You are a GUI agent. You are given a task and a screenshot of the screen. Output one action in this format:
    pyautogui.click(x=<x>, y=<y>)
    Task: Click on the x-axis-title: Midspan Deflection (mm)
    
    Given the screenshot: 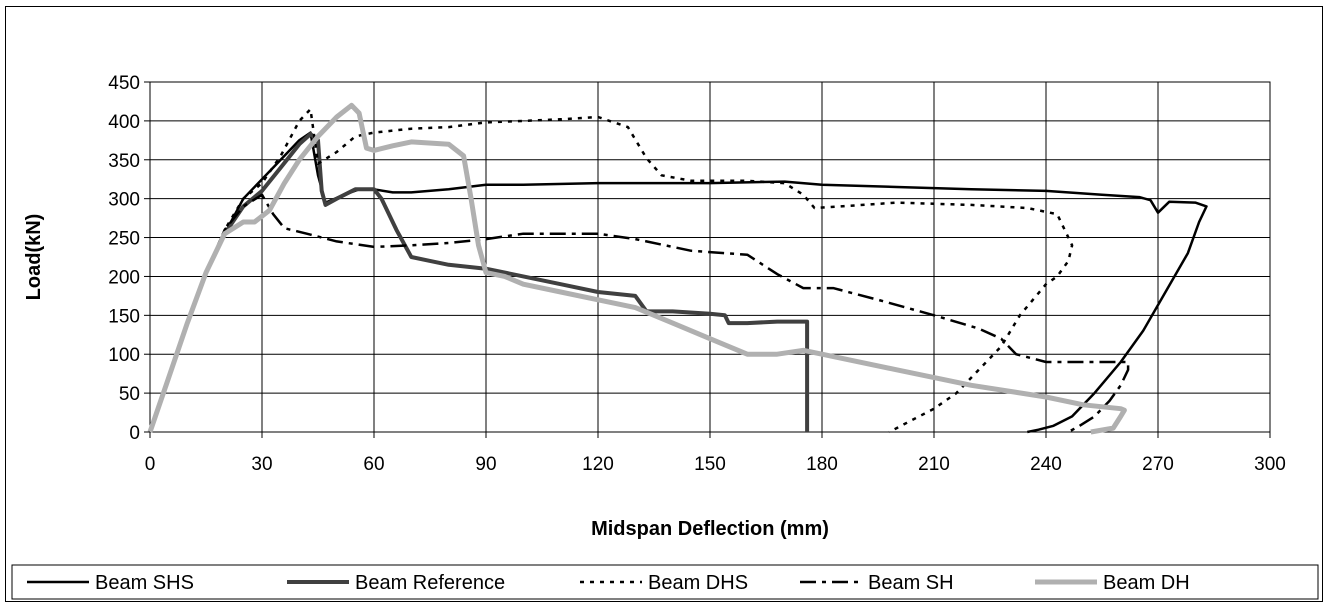 What is the action you would take?
    pyautogui.click(x=710, y=529)
    